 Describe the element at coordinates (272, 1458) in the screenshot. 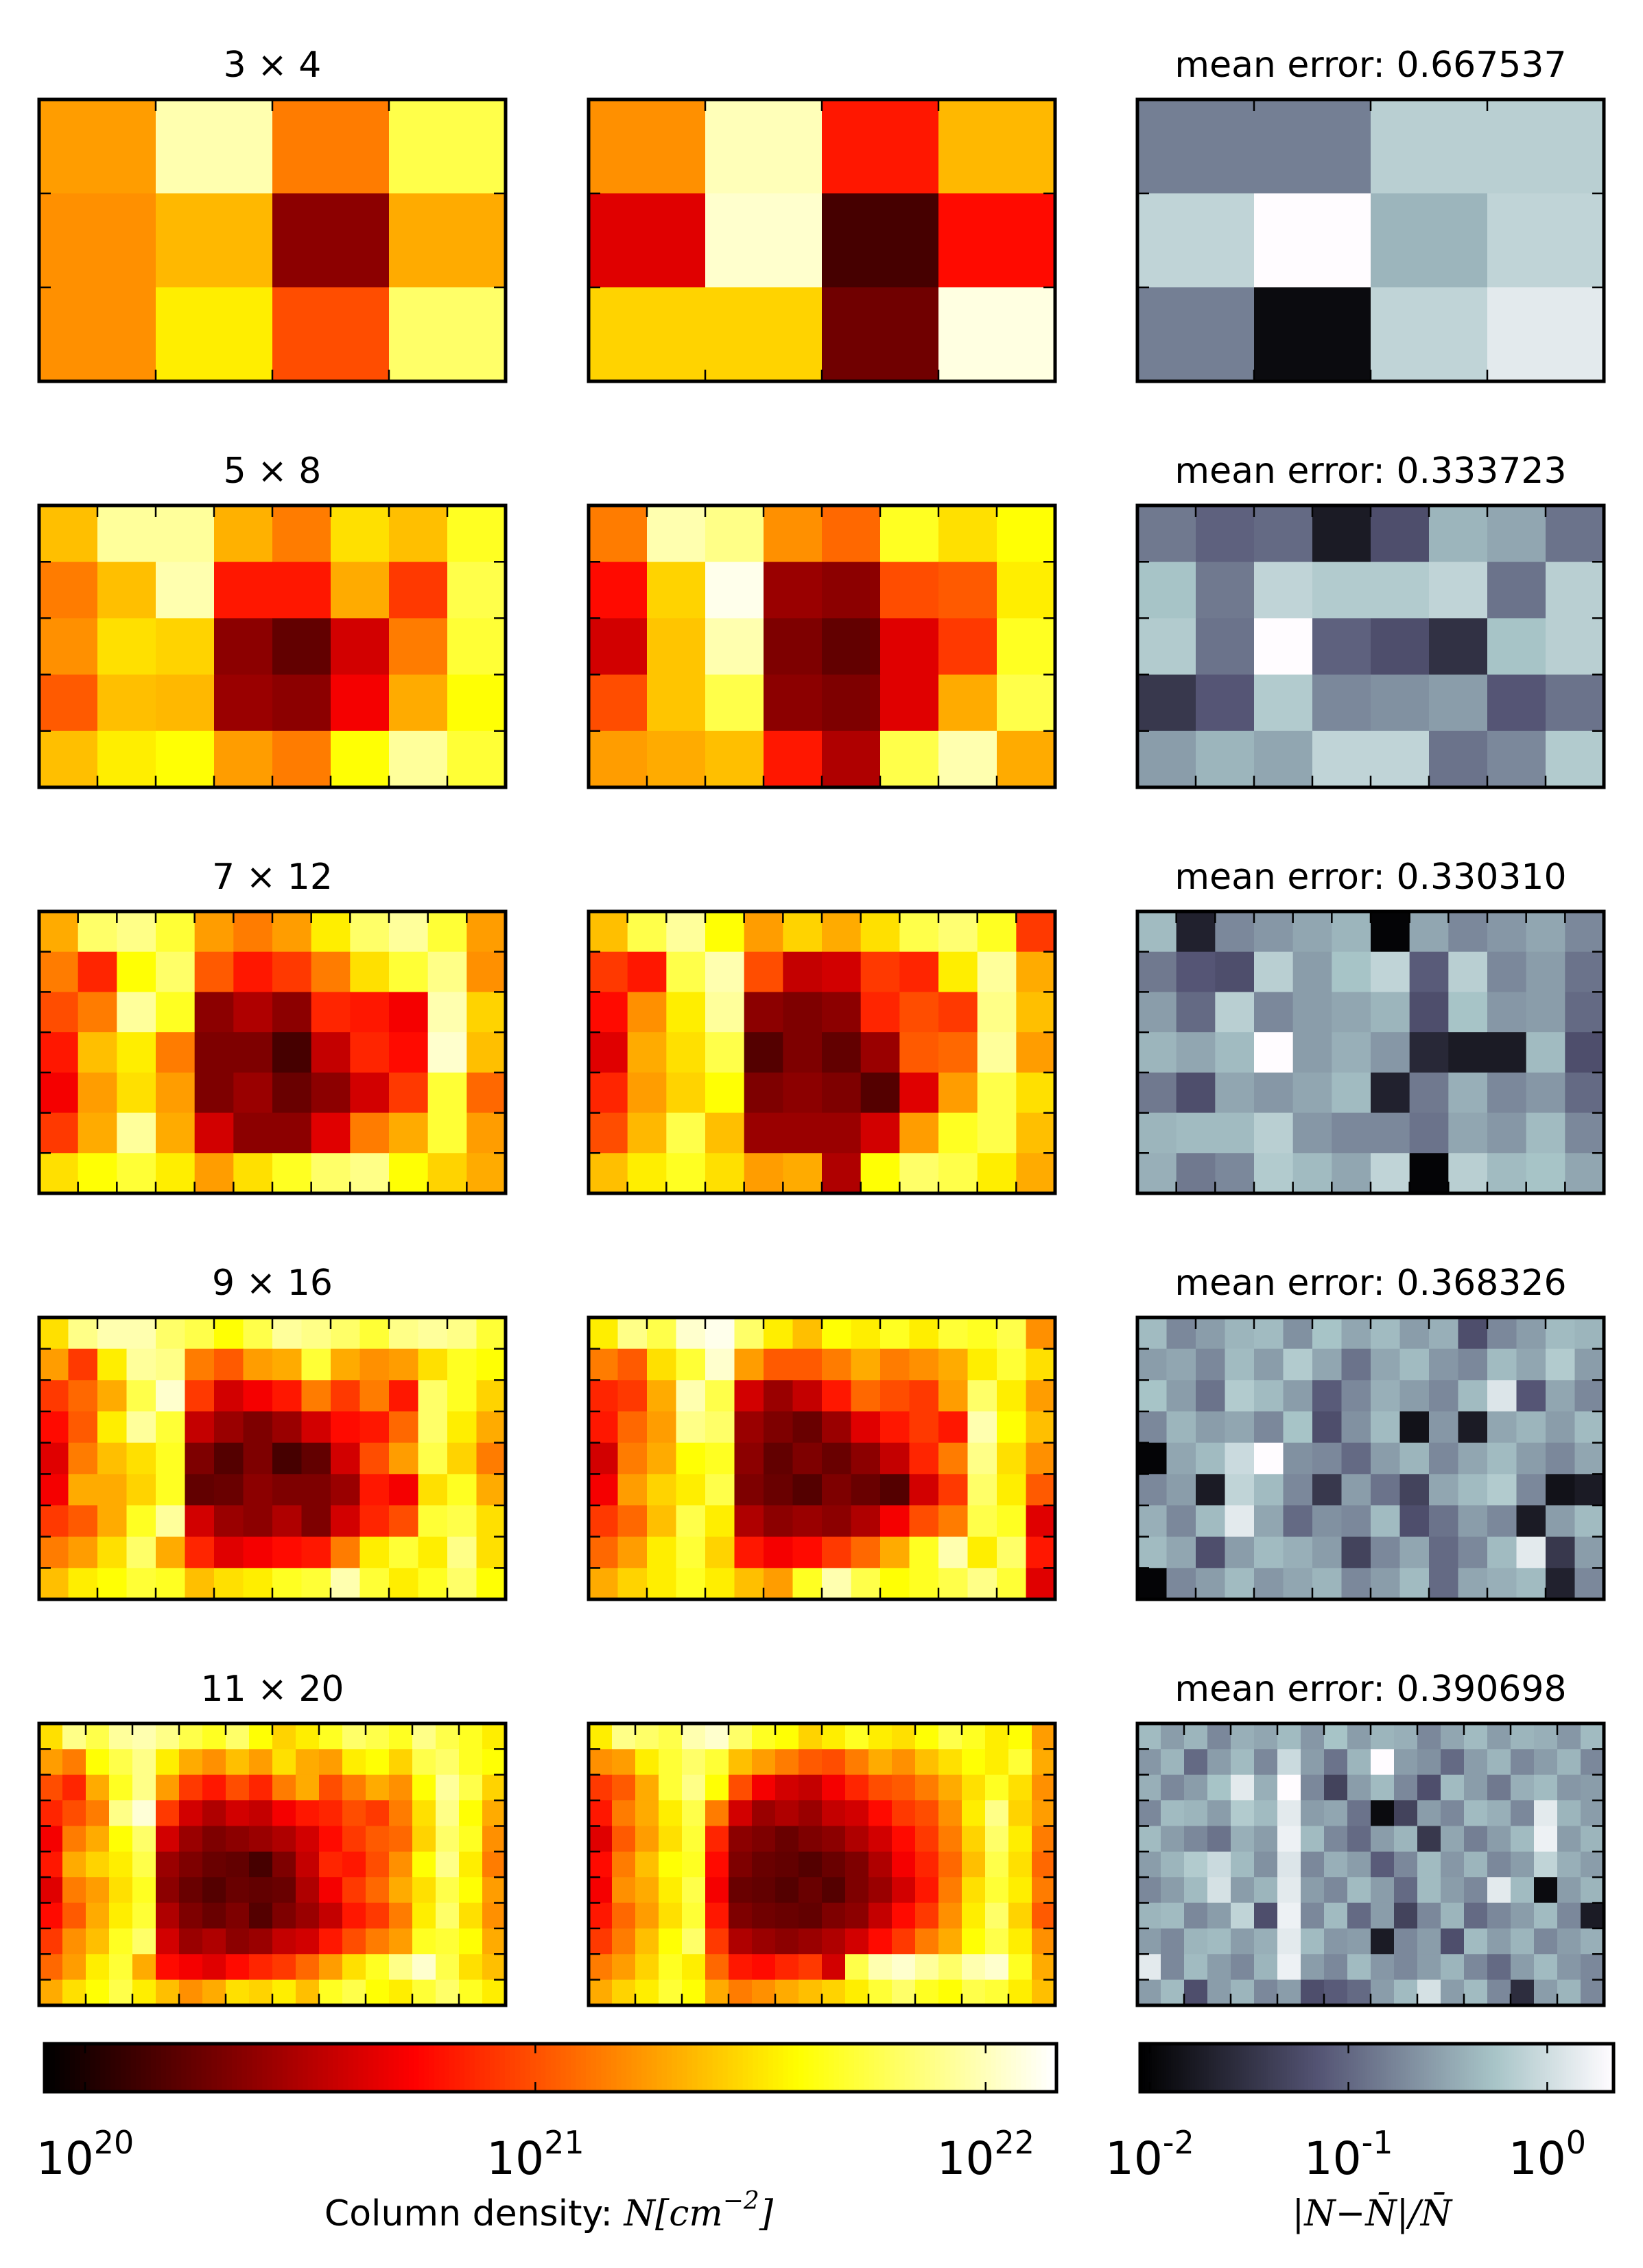

I see `left-heatmap` at that location.